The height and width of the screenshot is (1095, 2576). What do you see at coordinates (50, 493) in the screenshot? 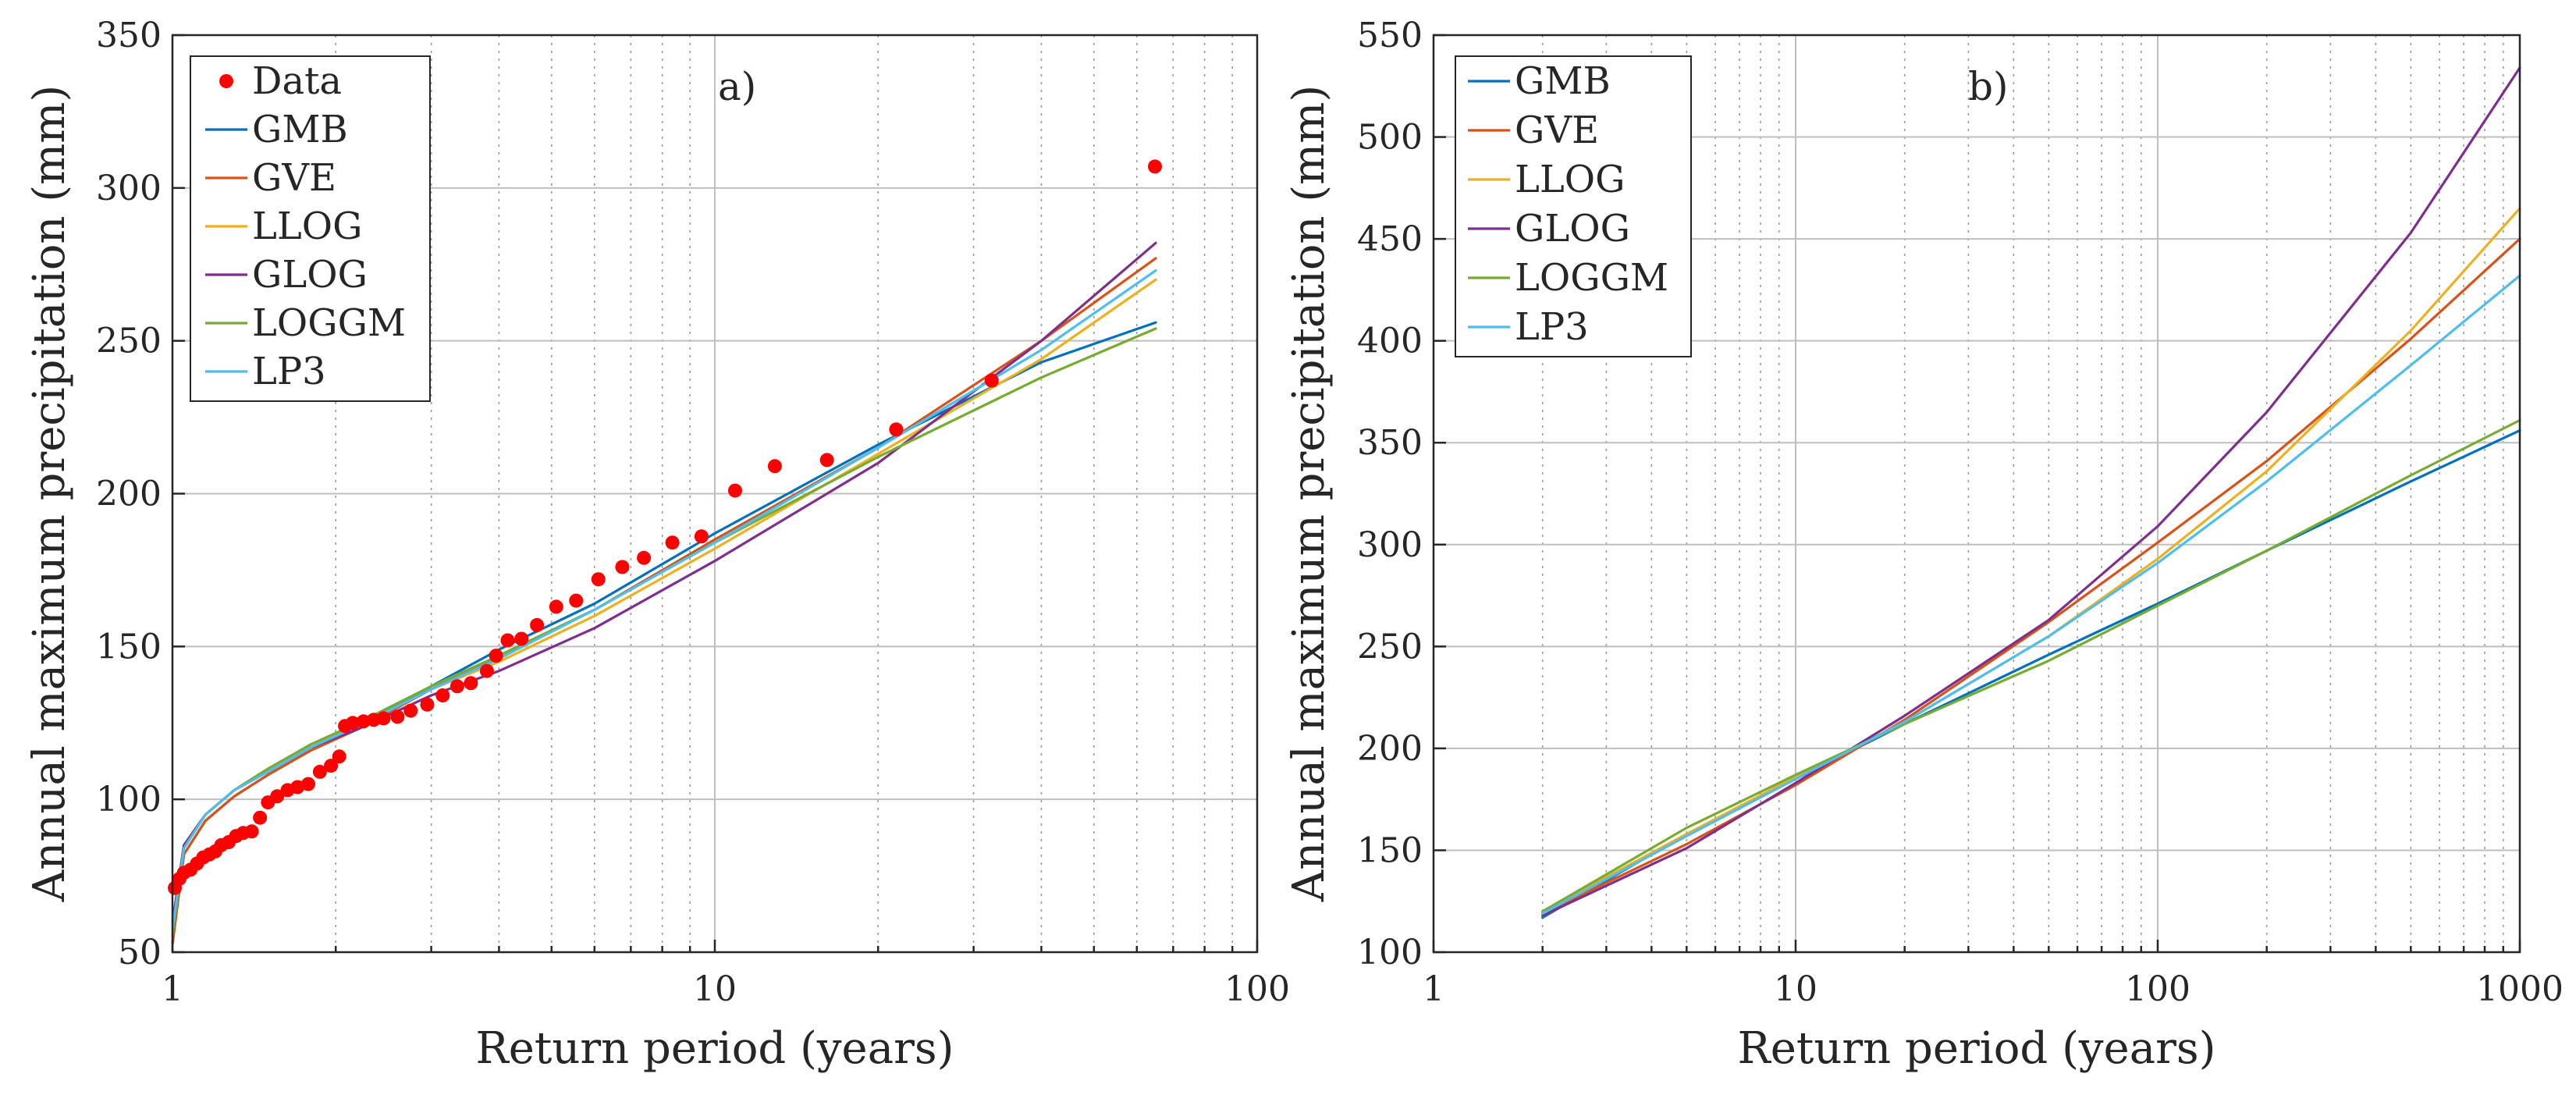
I see `y-axis-title-a: Annual maximum precipitation (mm)` at bounding box center [50, 493].